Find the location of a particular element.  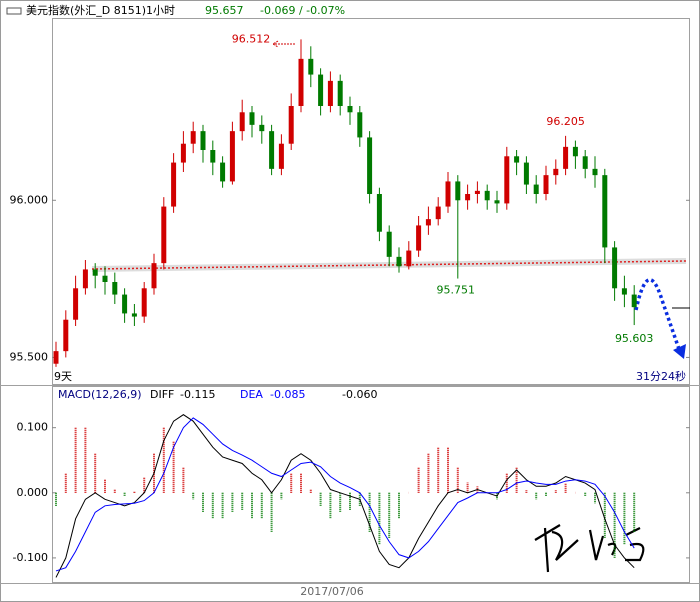

x-start-label: 9天 is located at coordinates (63, 376).